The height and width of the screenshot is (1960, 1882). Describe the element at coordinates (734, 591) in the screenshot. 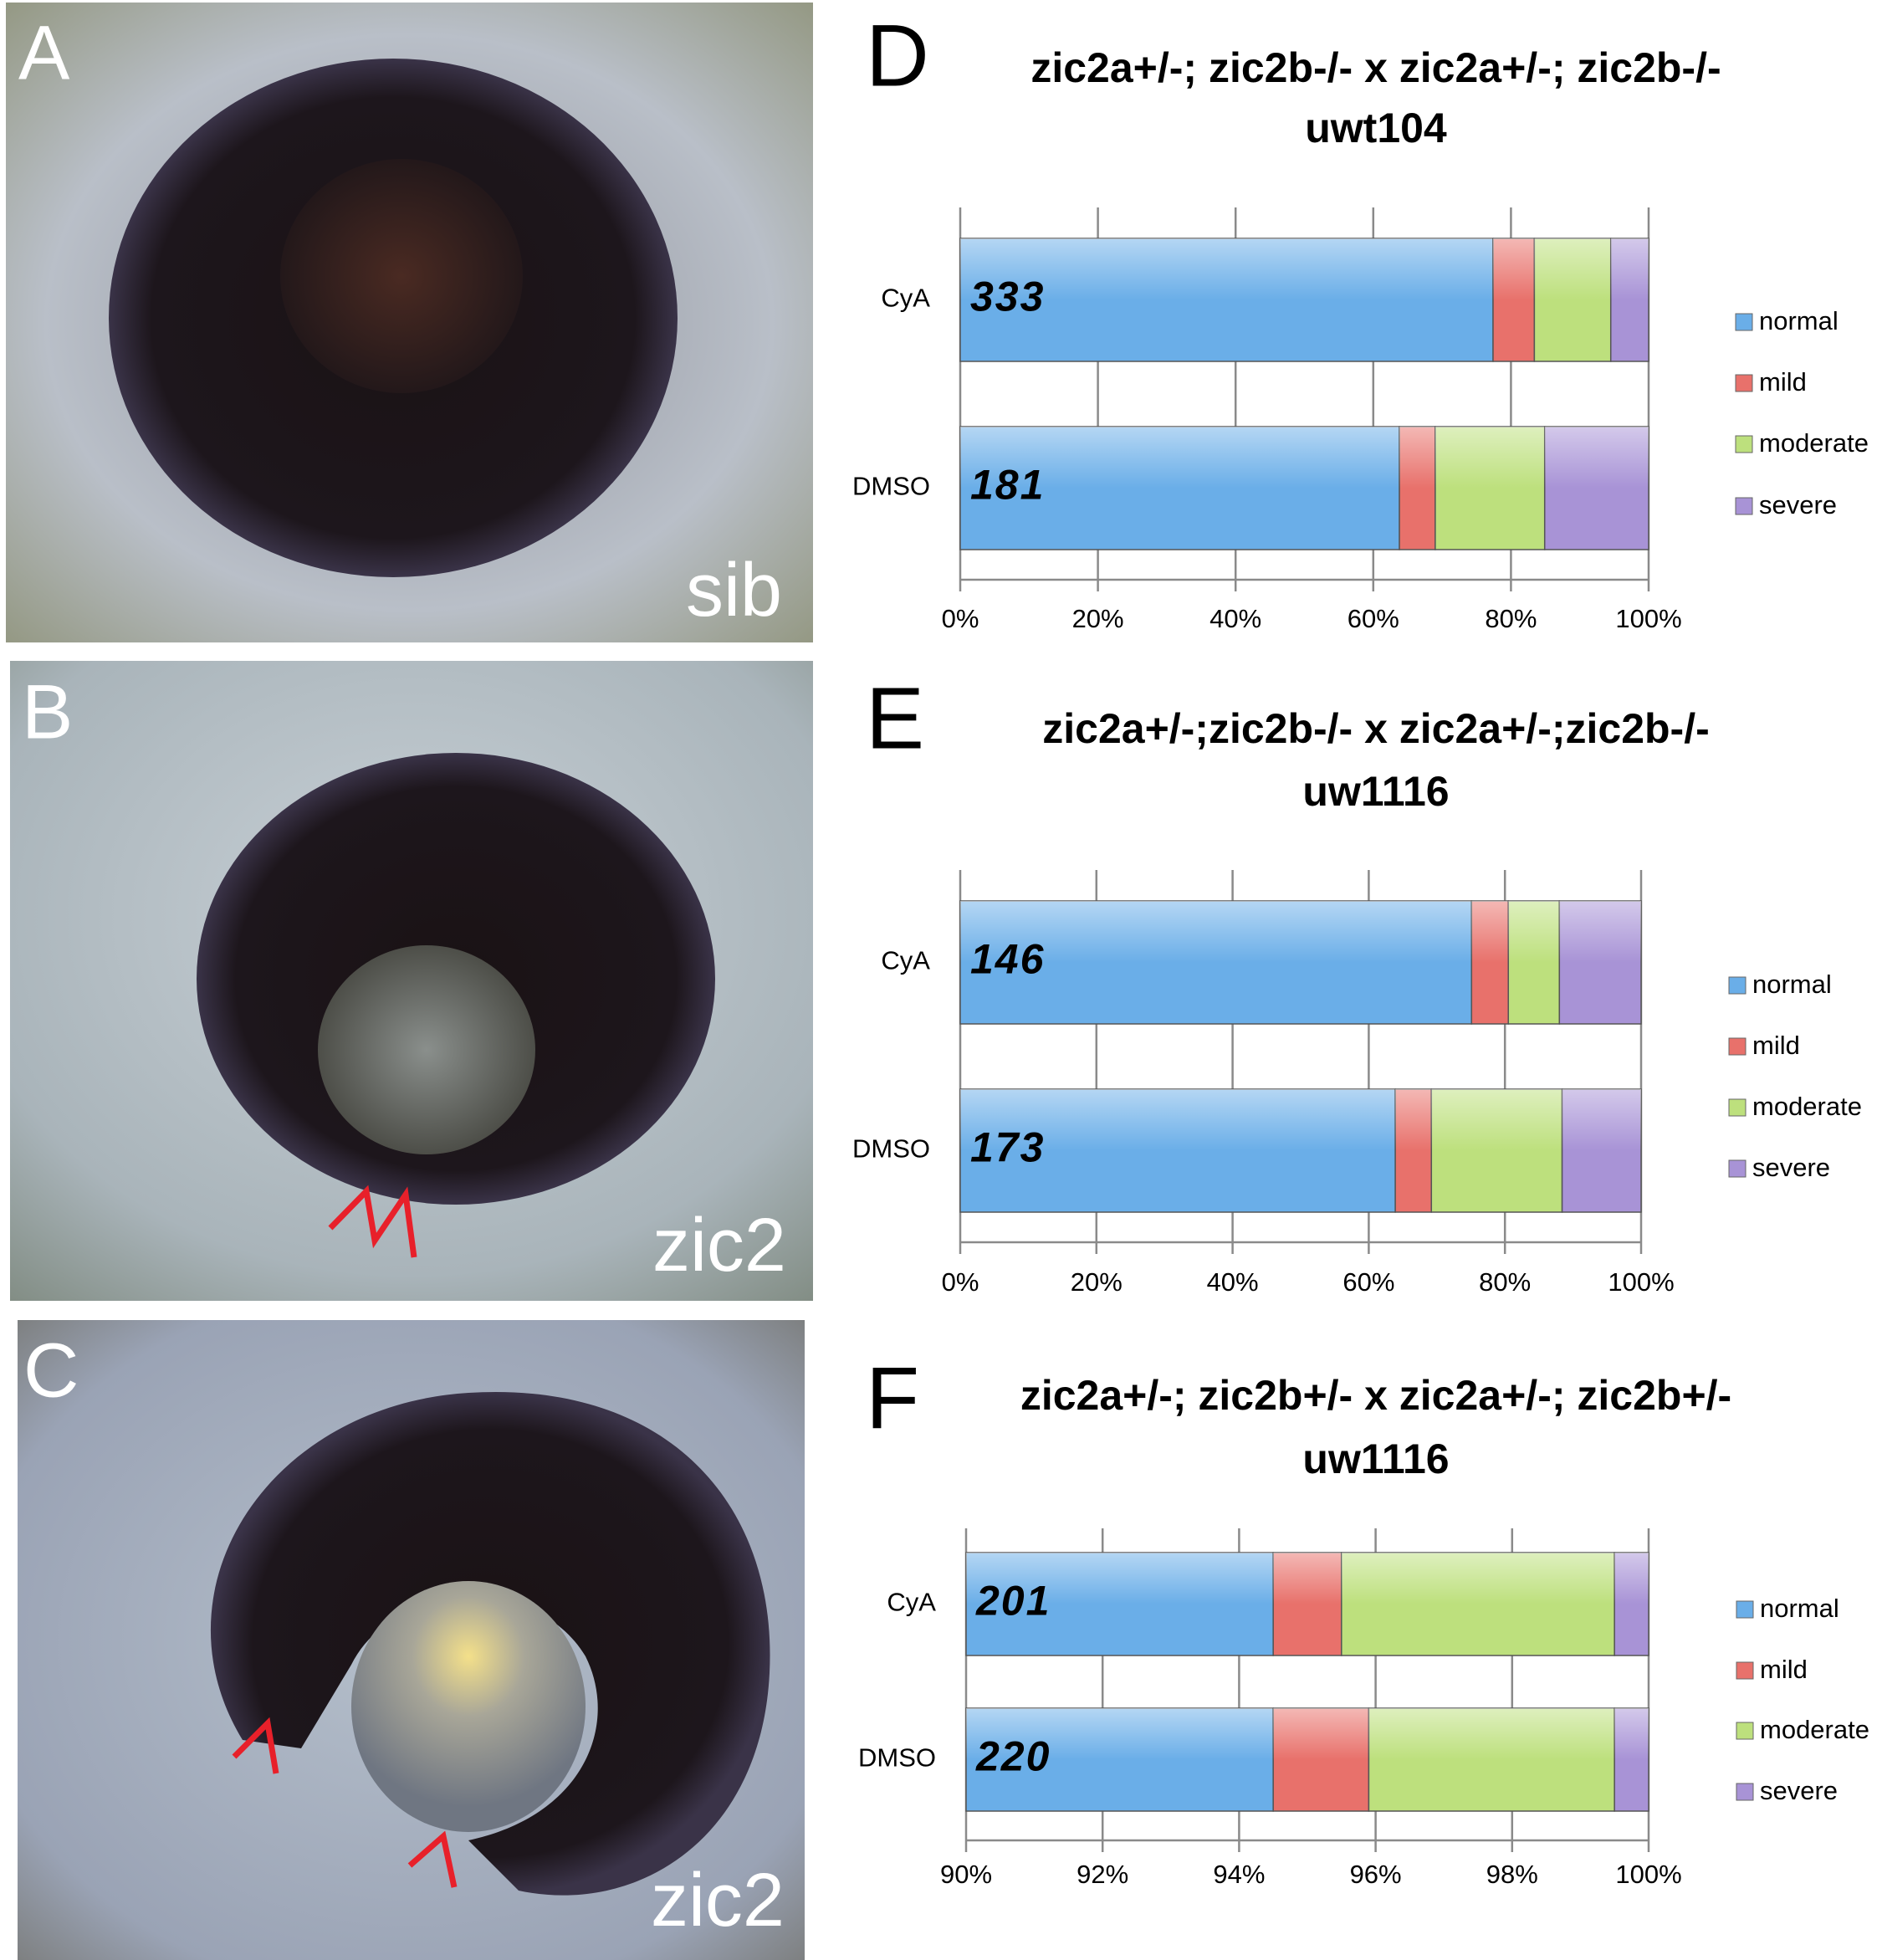

I see `photo-caption: sib` at that location.